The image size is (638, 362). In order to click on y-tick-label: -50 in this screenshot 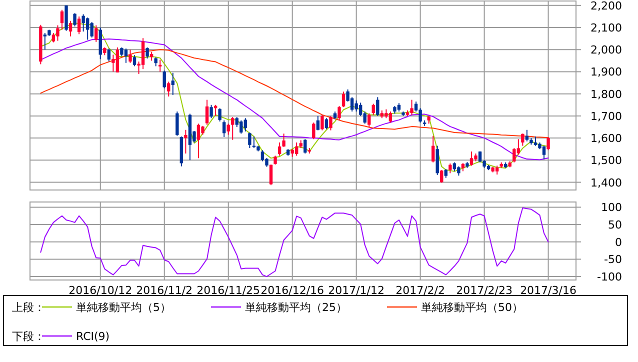, I will do `click(613, 259)`.